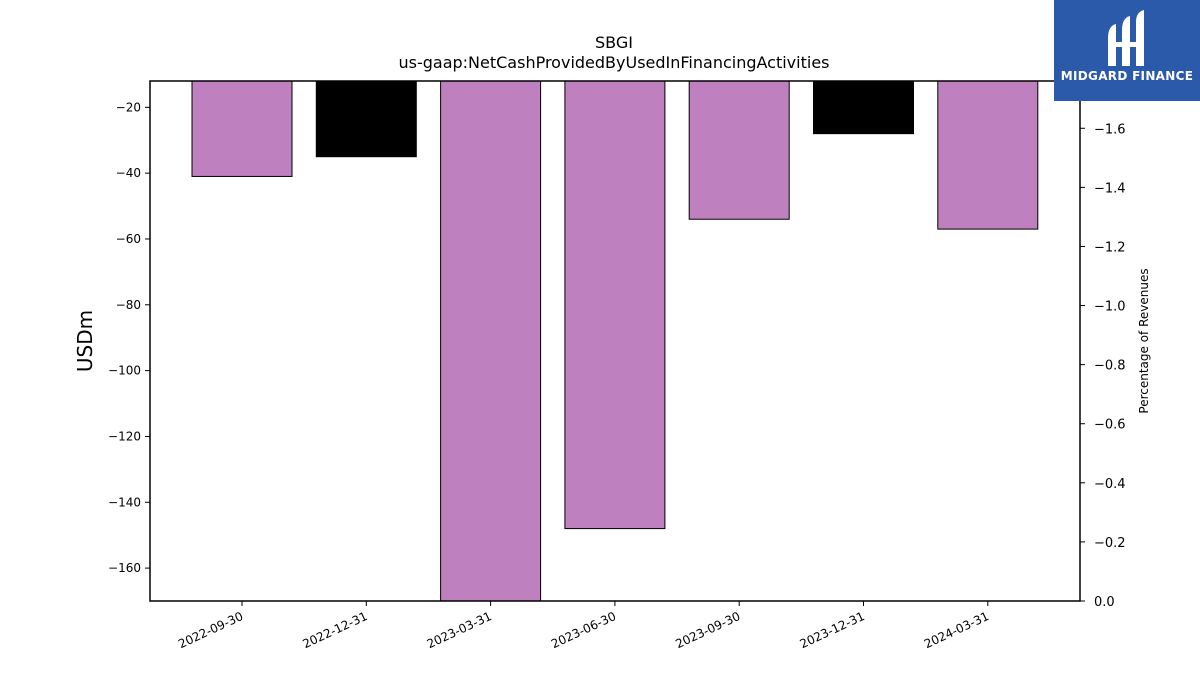  I want to click on y2-tick-label: −0.2, so click(1110, 543).